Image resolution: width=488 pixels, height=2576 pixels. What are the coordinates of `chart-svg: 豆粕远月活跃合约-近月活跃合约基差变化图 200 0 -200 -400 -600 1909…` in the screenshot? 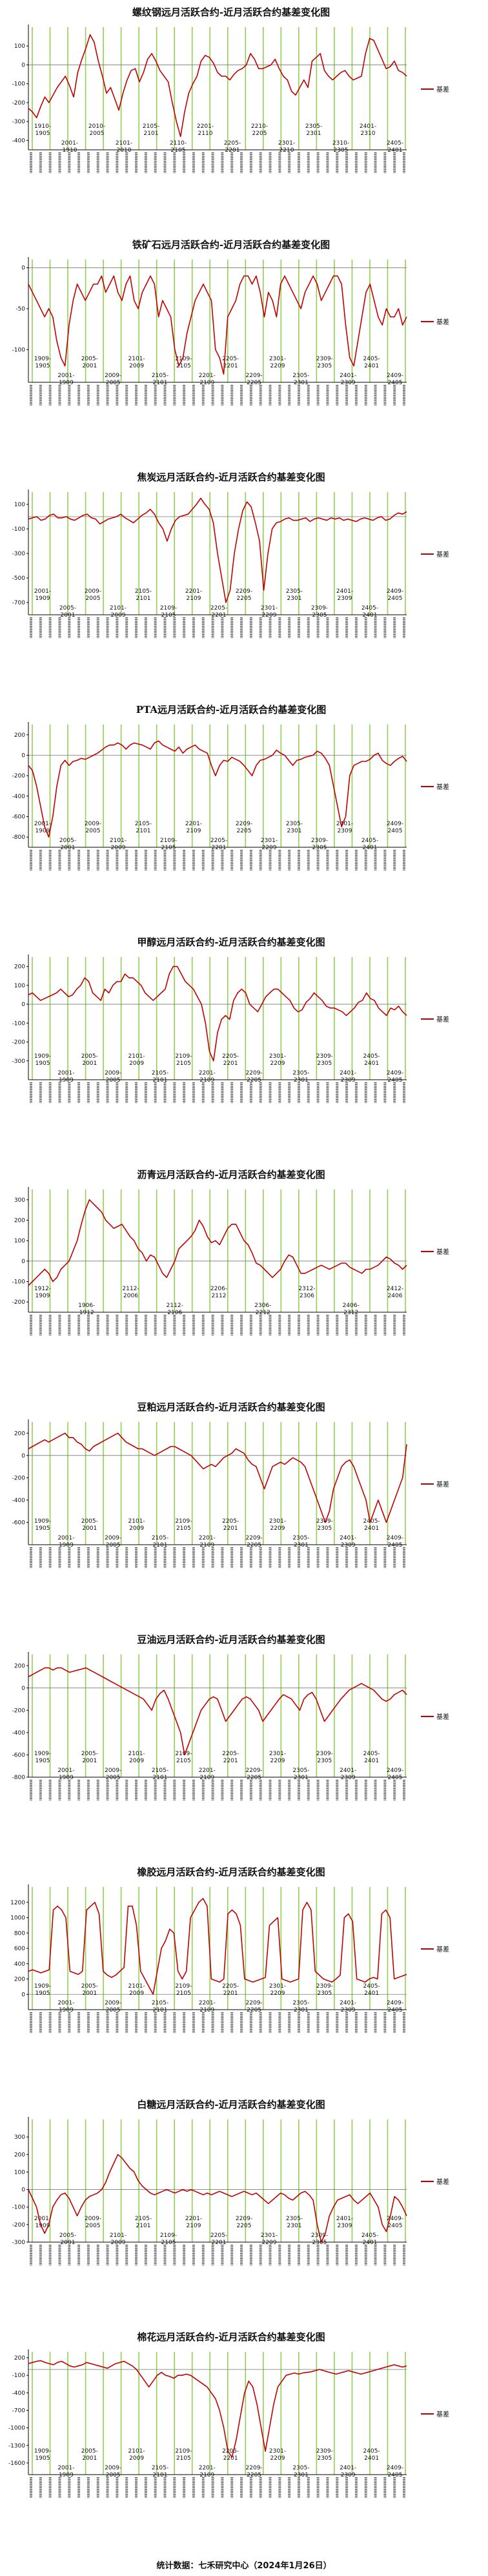 It's located at (230, 1484).